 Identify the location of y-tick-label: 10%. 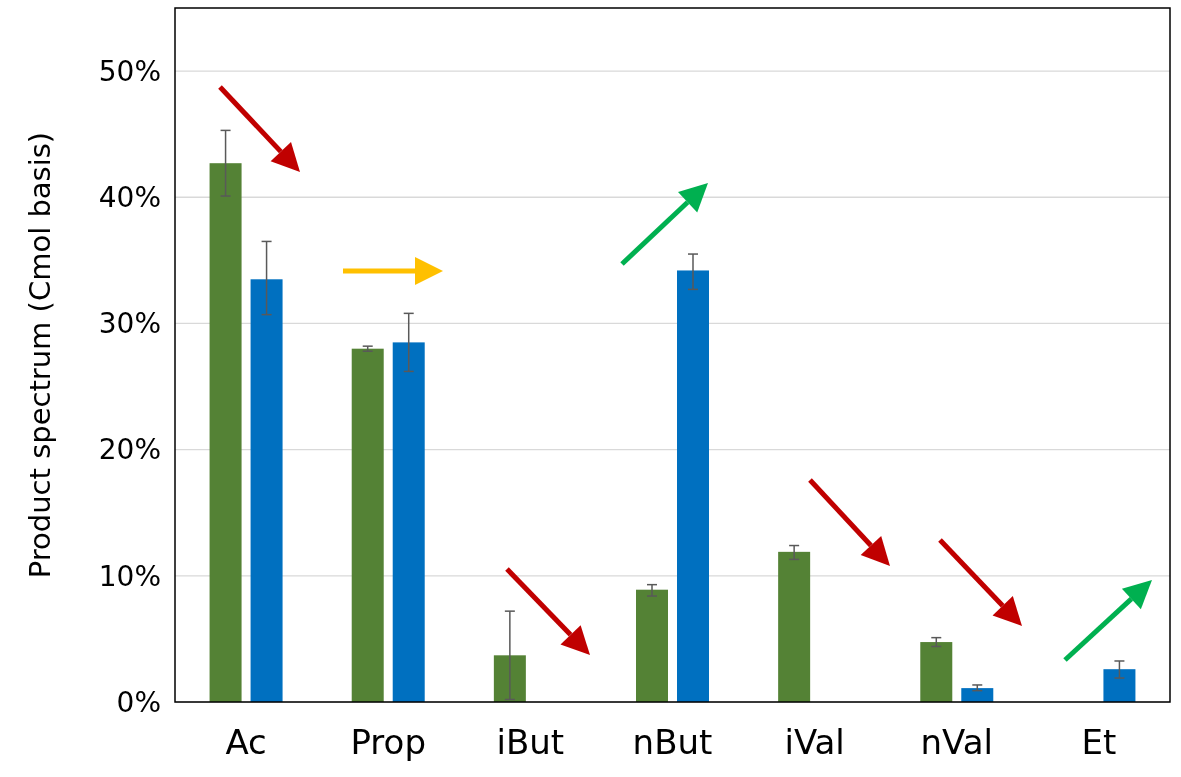
(129, 576).